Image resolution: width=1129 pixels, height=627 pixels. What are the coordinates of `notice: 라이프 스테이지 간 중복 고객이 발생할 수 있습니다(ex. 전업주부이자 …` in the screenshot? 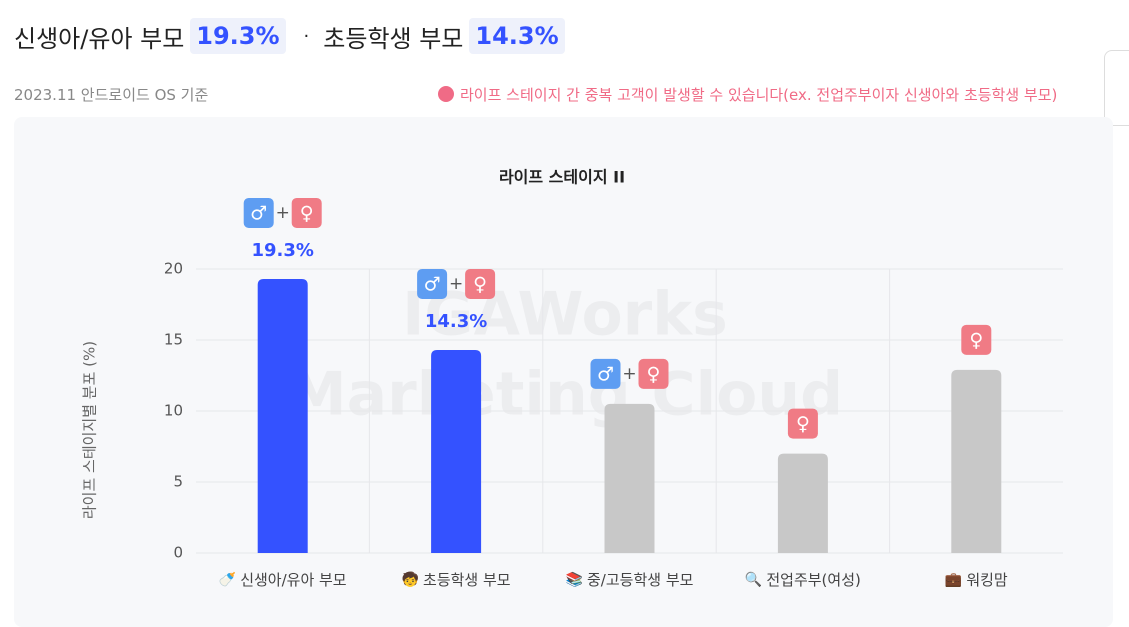 It's located at (747, 94).